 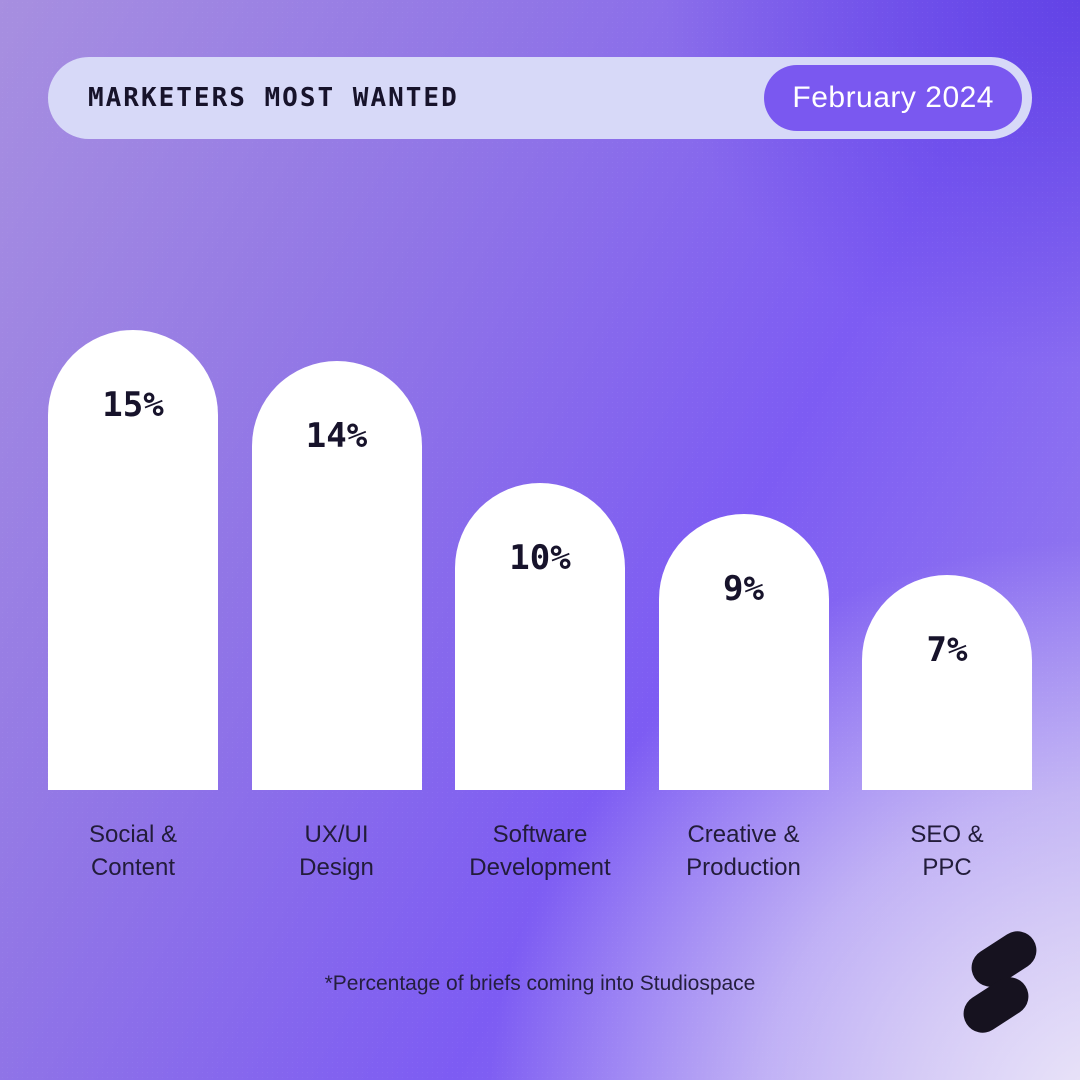 I want to click on bar-track: 15%, so click(x=133, y=545).